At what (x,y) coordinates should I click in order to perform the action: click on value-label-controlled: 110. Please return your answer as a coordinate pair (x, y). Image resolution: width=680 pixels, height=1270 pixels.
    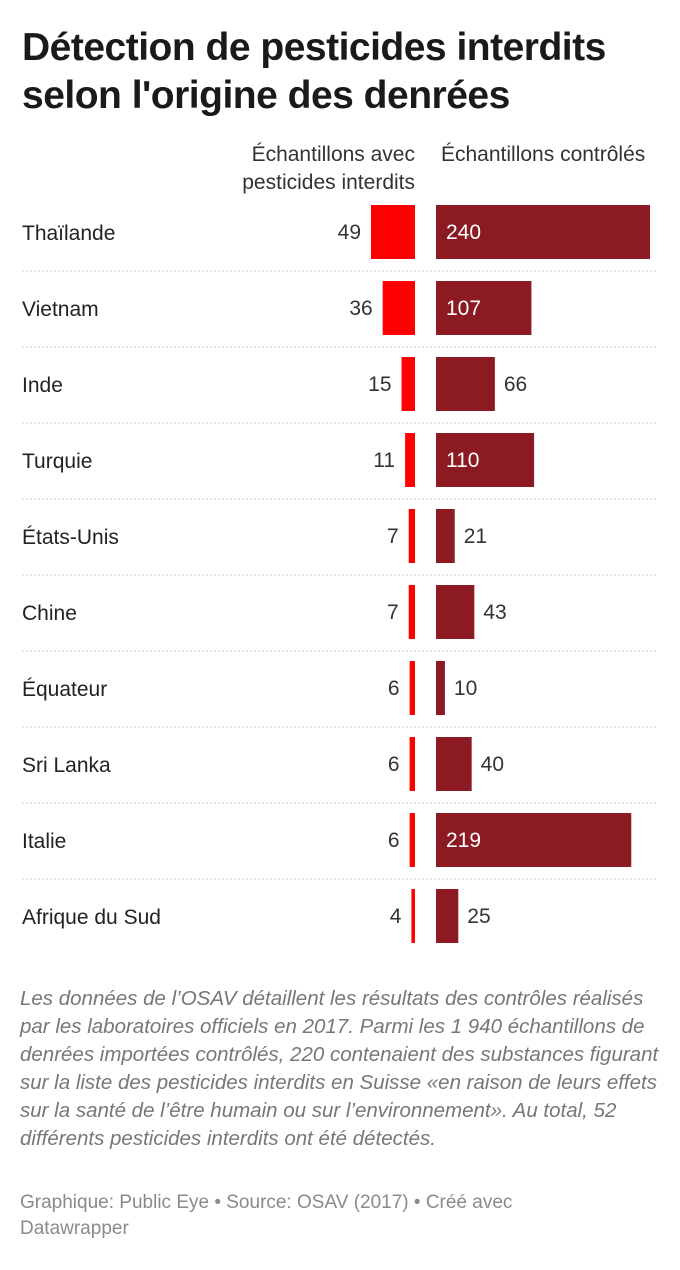
    Looking at the image, I should click on (462, 460).